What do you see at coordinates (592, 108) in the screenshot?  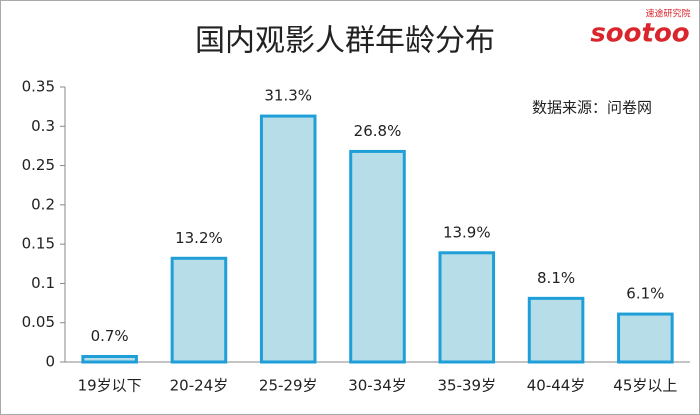 I see `annotation: 数据来源：问卷网` at bounding box center [592, 108].